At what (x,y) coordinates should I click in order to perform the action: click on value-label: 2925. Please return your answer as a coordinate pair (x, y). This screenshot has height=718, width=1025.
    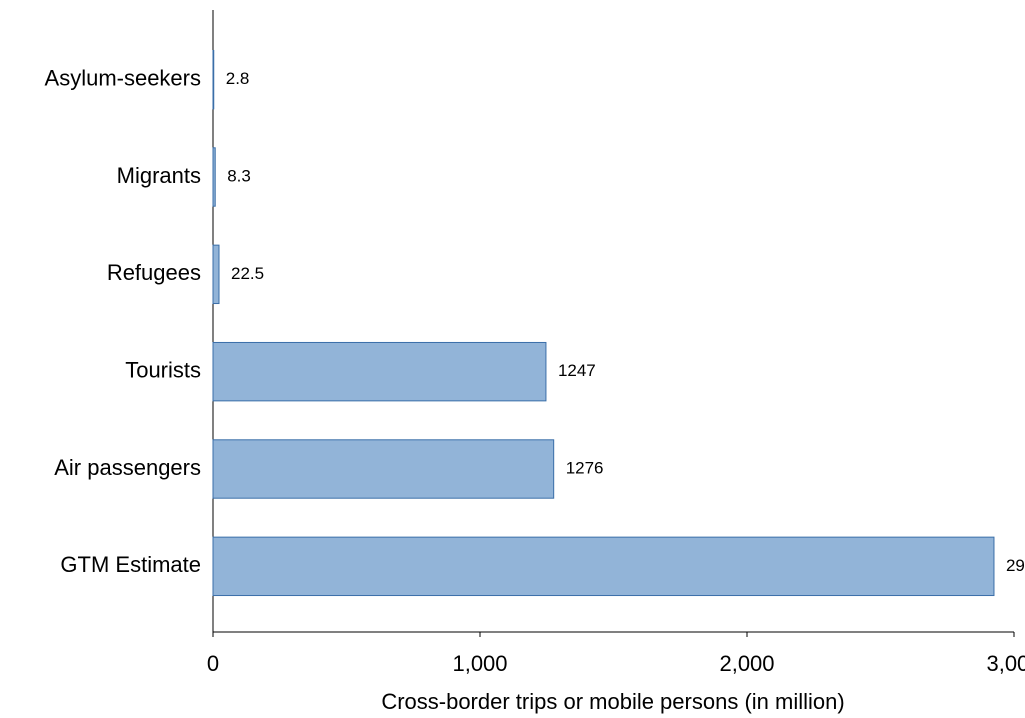
    Looking at the image, I should click on (1015, 565).